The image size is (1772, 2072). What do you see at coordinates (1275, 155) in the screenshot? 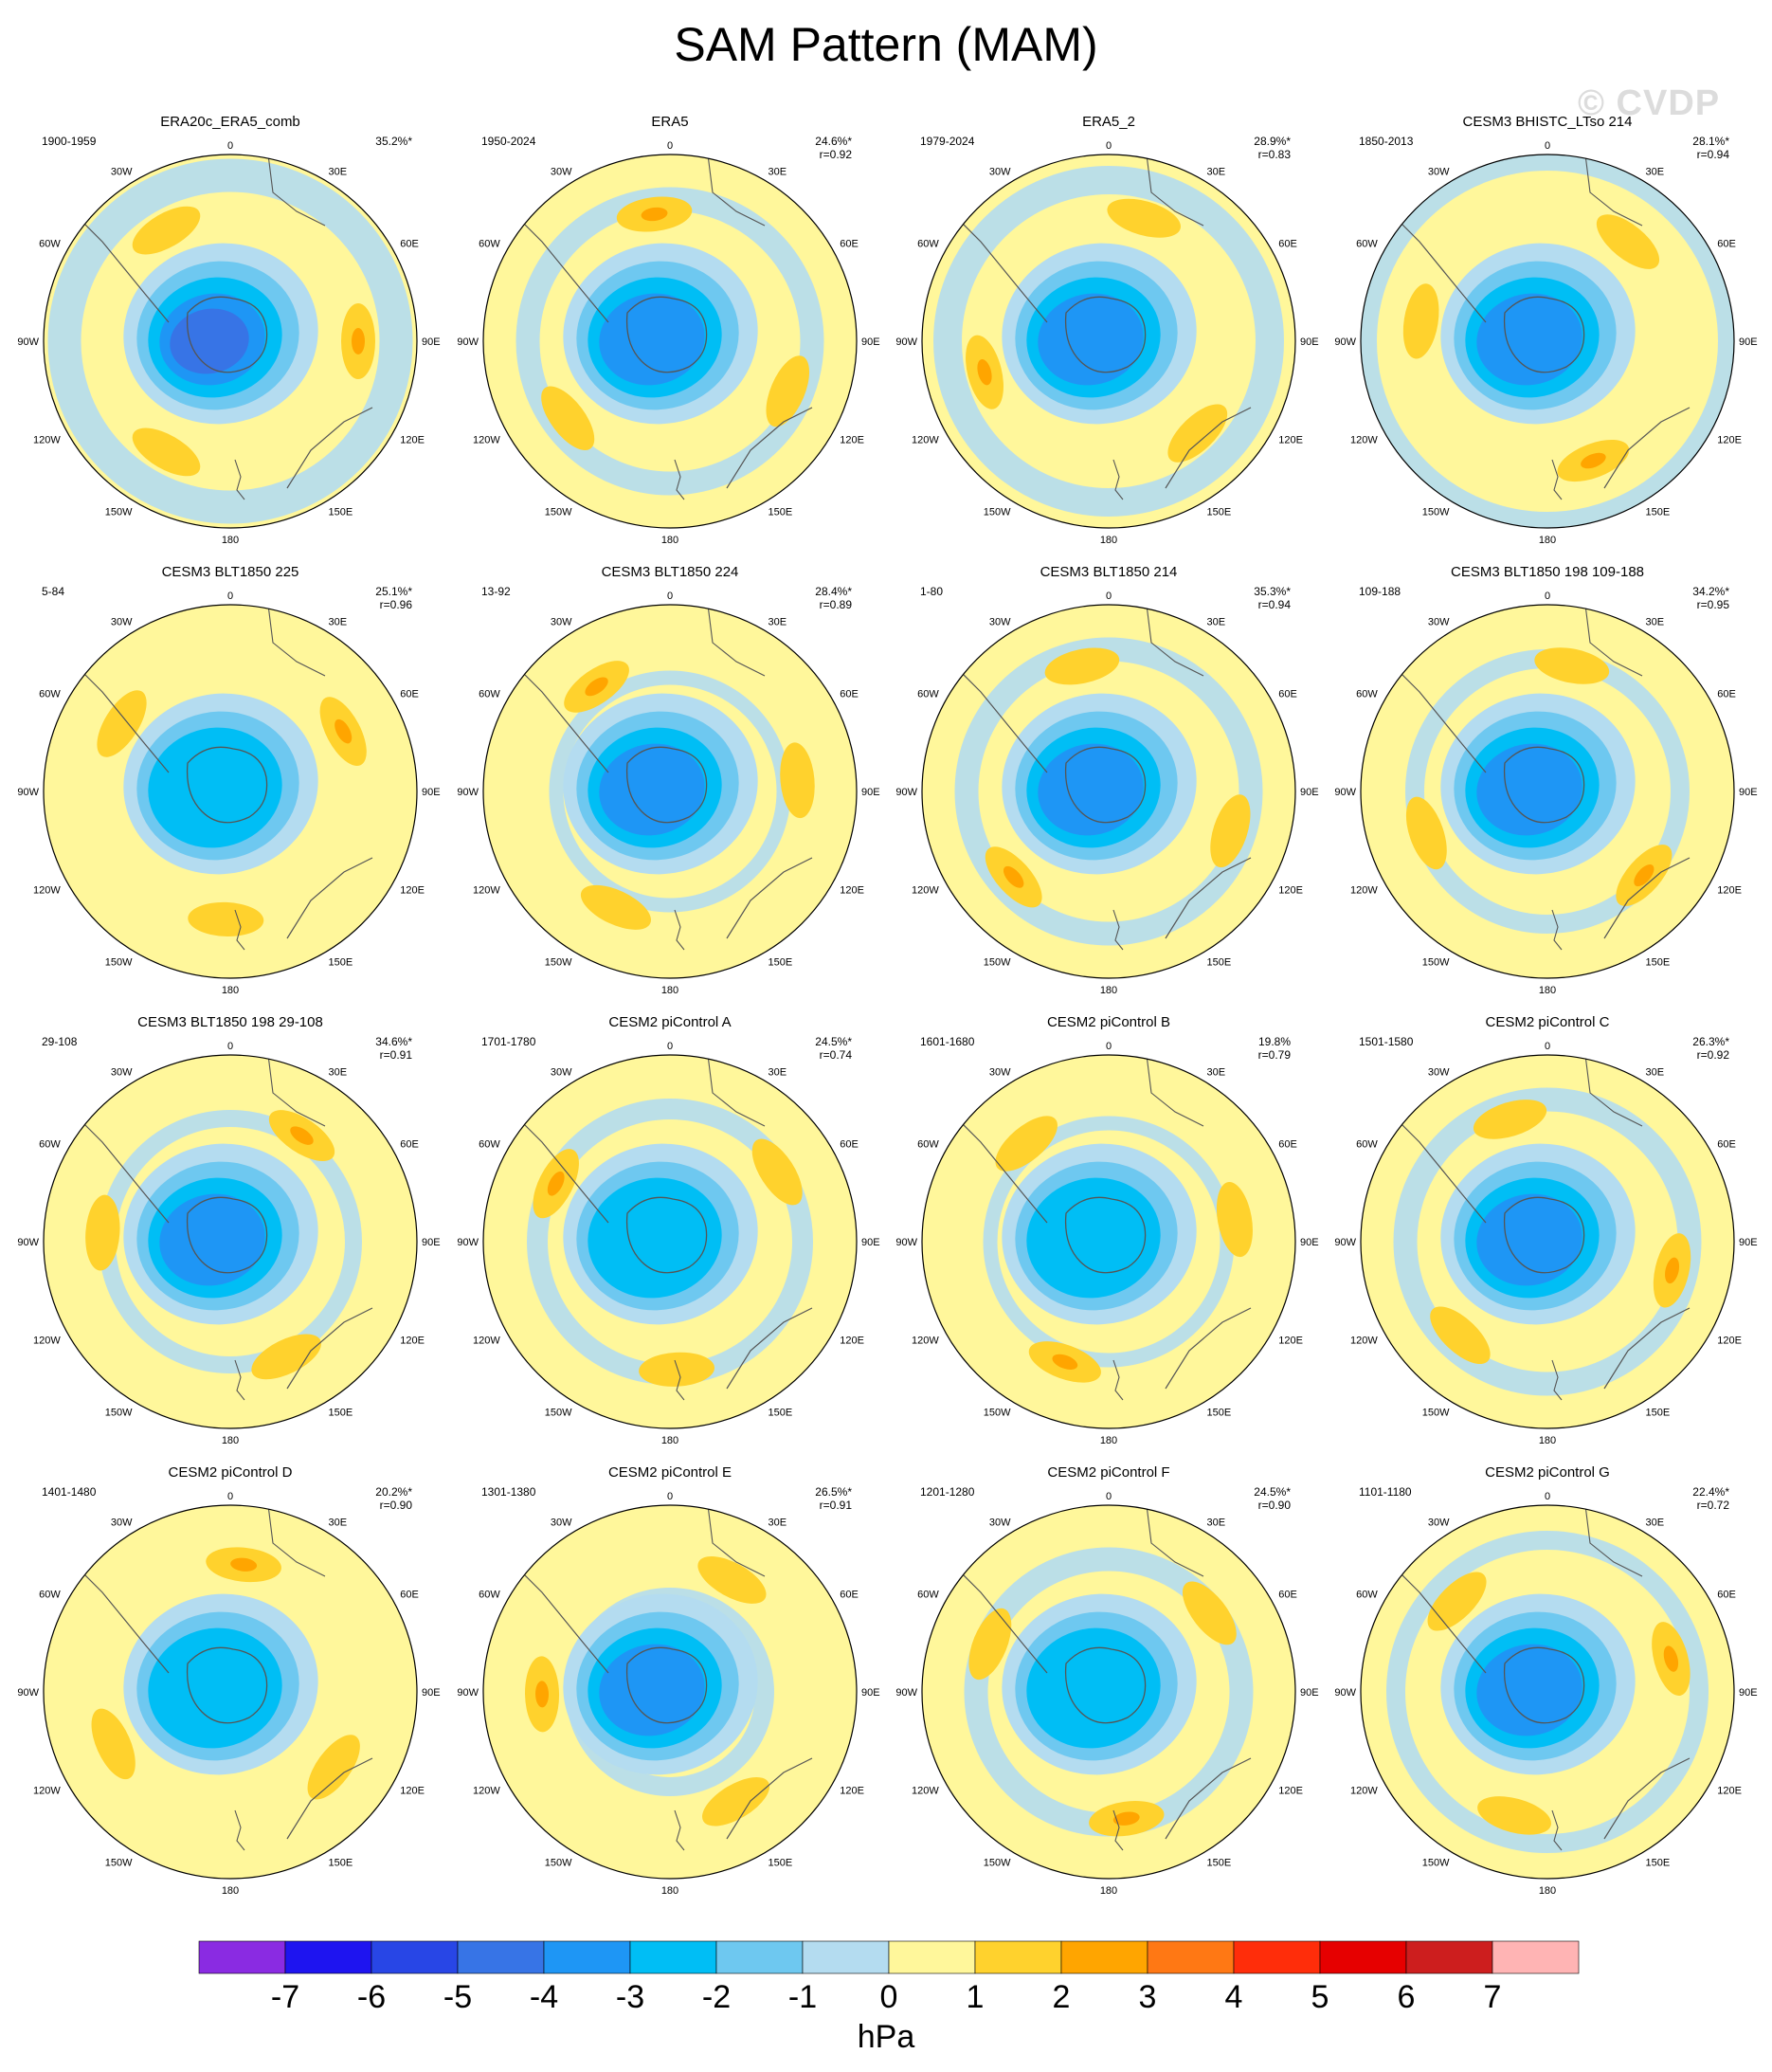
I see `panel-pattern-correlation: r=0.83` at bounding box center [1275, 155].